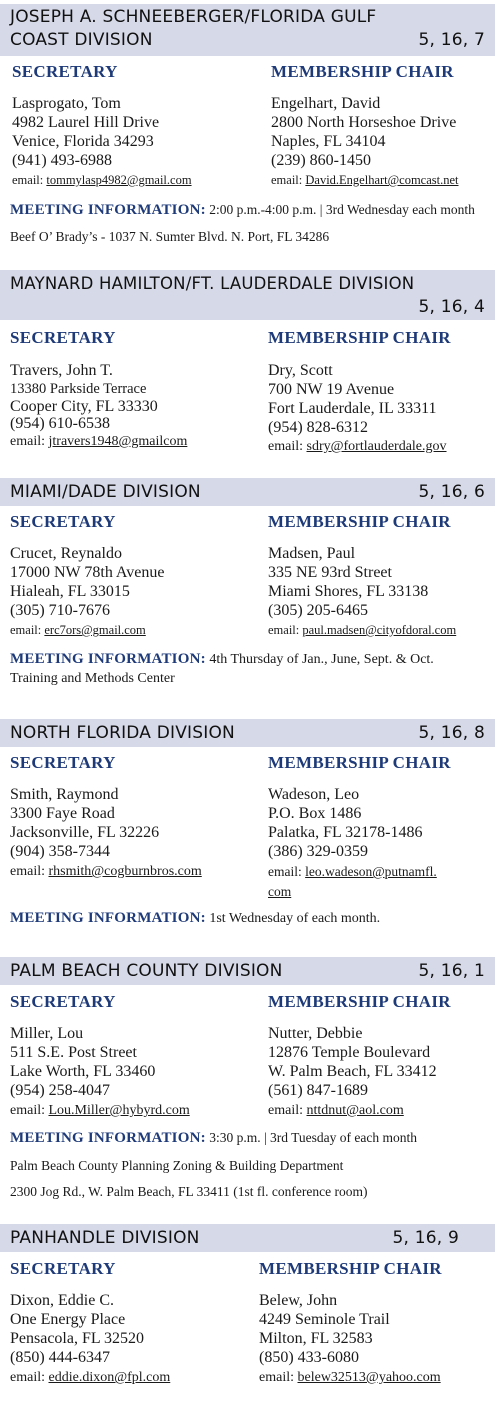 This screenshot has height=1423, width=495. Describe the element at coordinates (87, 572) in the screenshot. I see `secretary-address1: 17000 NW 78th Avenue` at that location.